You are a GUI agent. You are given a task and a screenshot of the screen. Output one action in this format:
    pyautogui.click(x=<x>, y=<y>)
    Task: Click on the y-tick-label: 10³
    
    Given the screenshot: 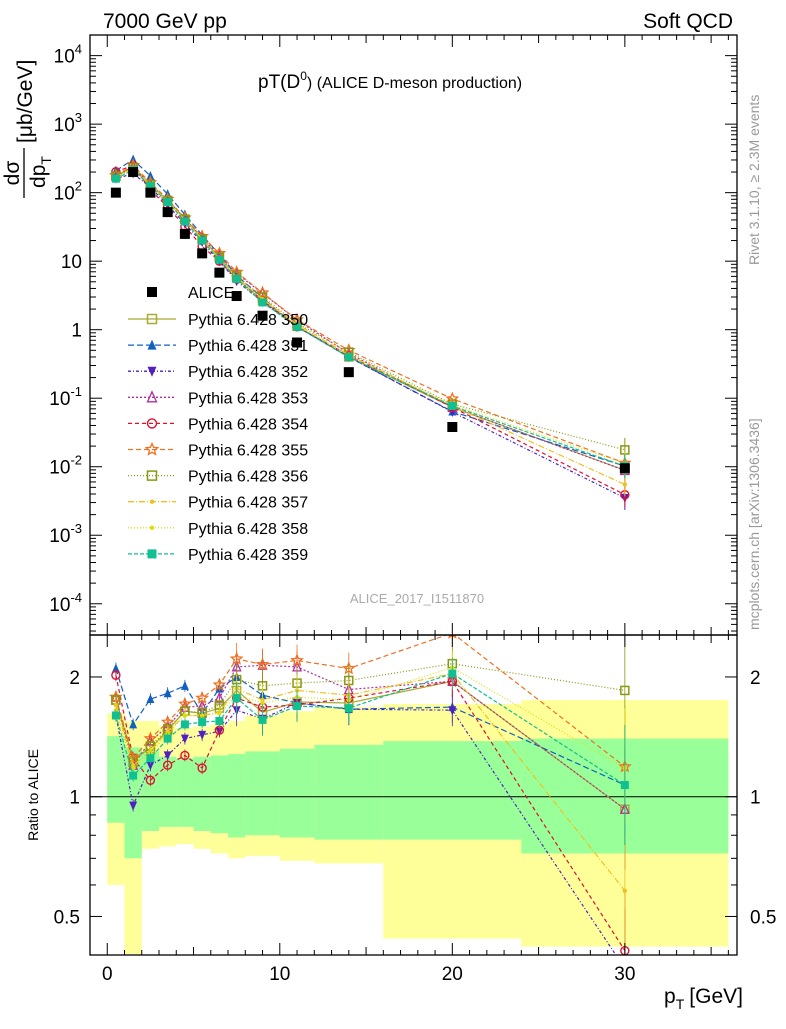 What is the action you would take?
    pyautogui.click(x=68, y=123)
    